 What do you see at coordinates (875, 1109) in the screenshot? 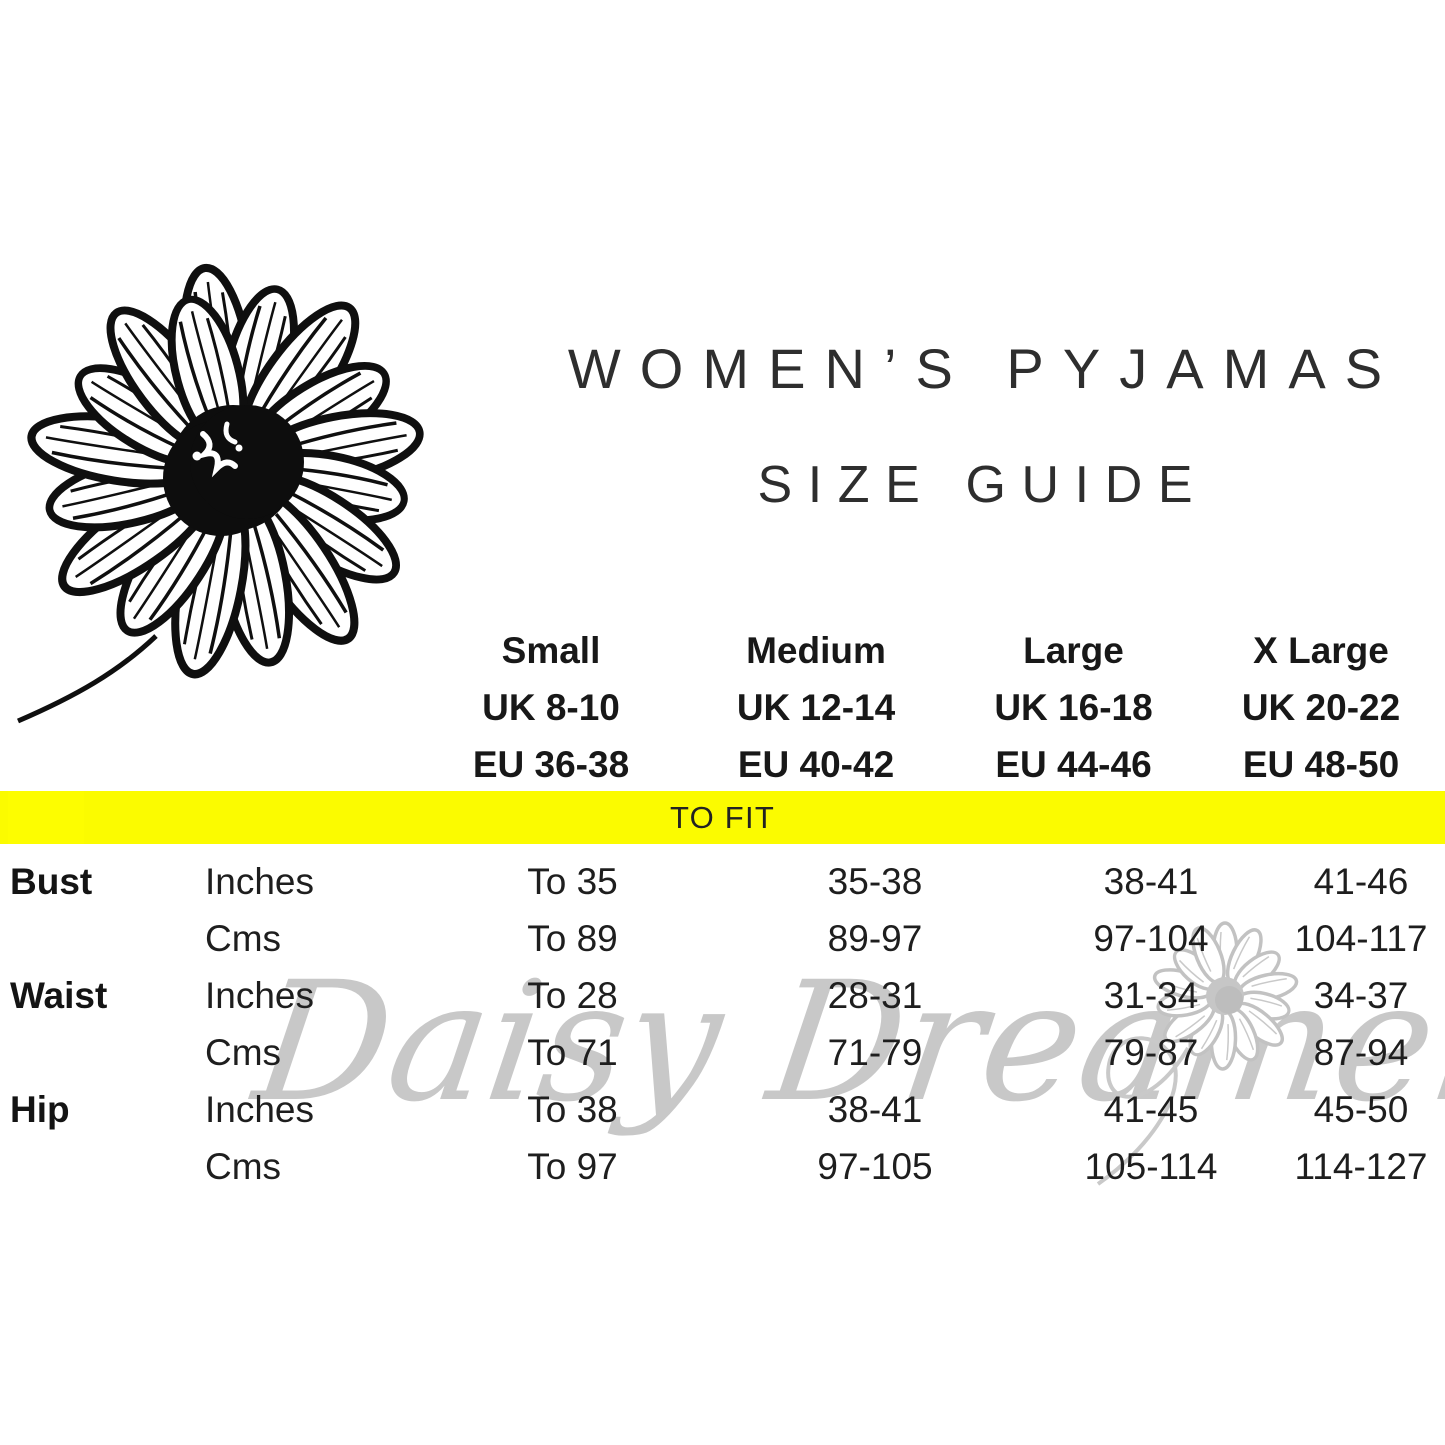
I see `value-medium: 38-41` at bounding box center [875, 1109].